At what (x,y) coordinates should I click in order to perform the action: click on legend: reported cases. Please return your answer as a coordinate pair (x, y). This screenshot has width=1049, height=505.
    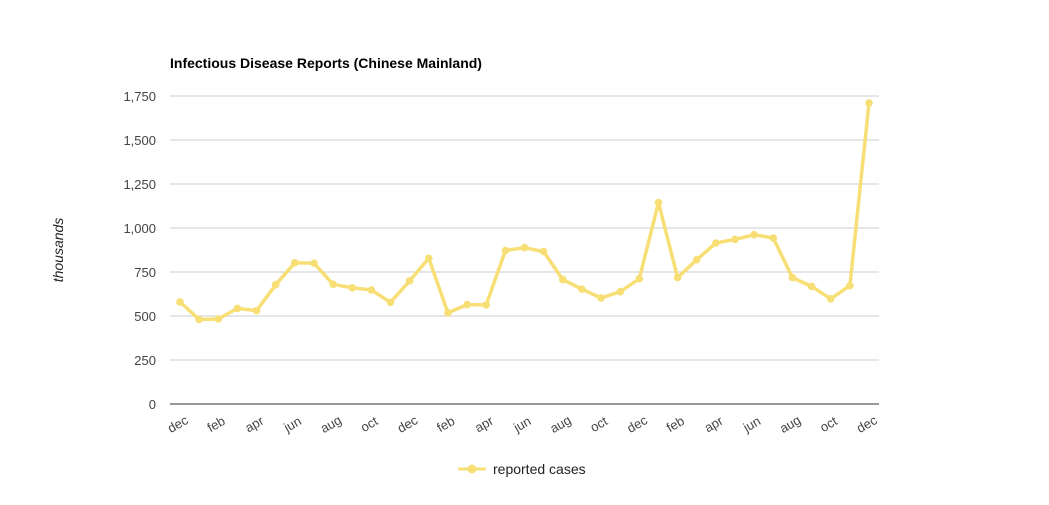
    Looking at the image, I should click on (522, 469).